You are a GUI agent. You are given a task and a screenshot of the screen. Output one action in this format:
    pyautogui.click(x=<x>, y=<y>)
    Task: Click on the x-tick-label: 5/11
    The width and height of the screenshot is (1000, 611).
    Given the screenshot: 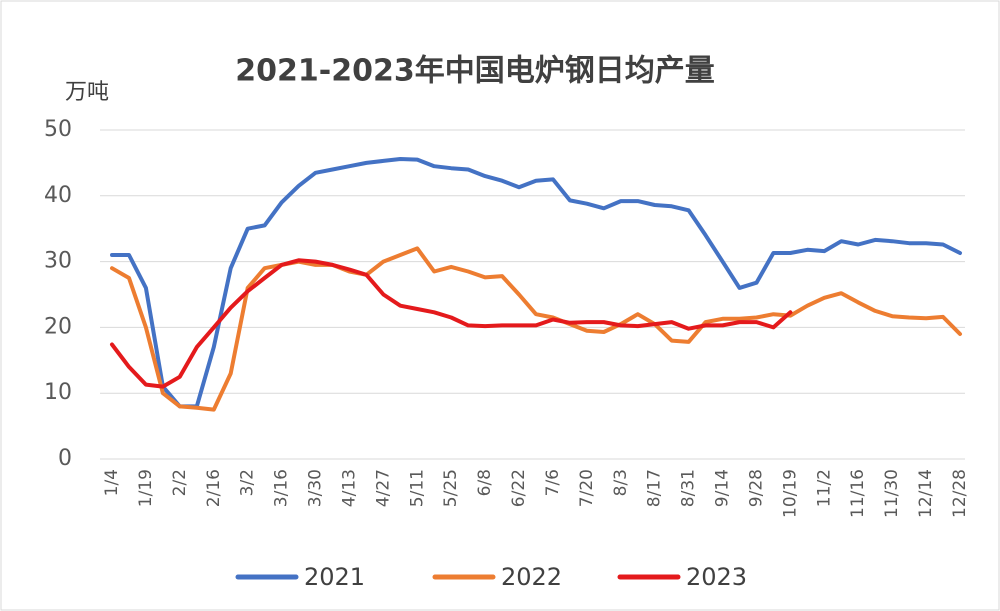 What is the action you would take?
    pyautogui.click(x=417, y=488)
    